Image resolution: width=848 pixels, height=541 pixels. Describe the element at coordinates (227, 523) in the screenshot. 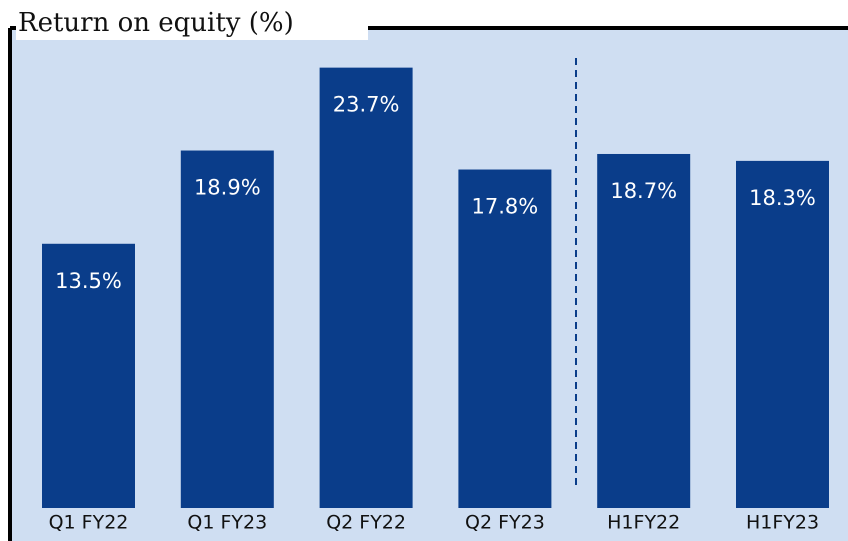

I see `x-tick-label: Q1 FY23` at that location.